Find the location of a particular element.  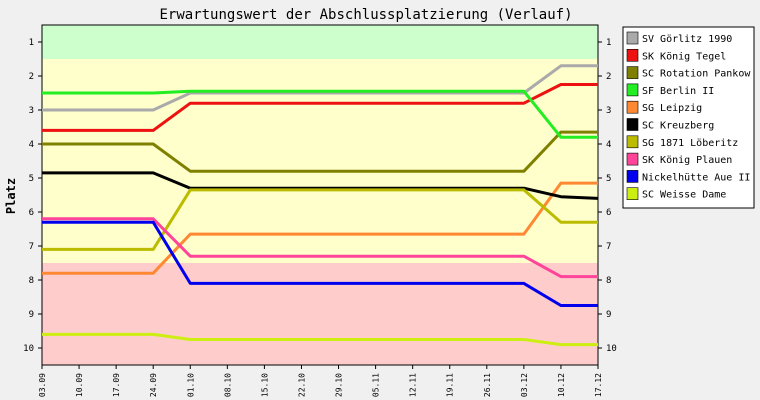

x-tick-label-8: 29.10 is located at coordinates (339, 385).